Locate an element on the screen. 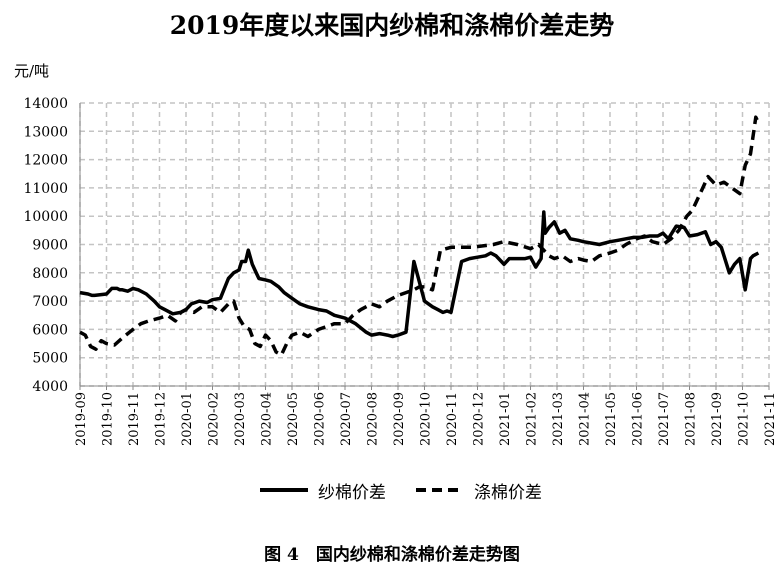 The image size is (784, 572). y-tick-label: 13000 is located at coordinates (45, 132).